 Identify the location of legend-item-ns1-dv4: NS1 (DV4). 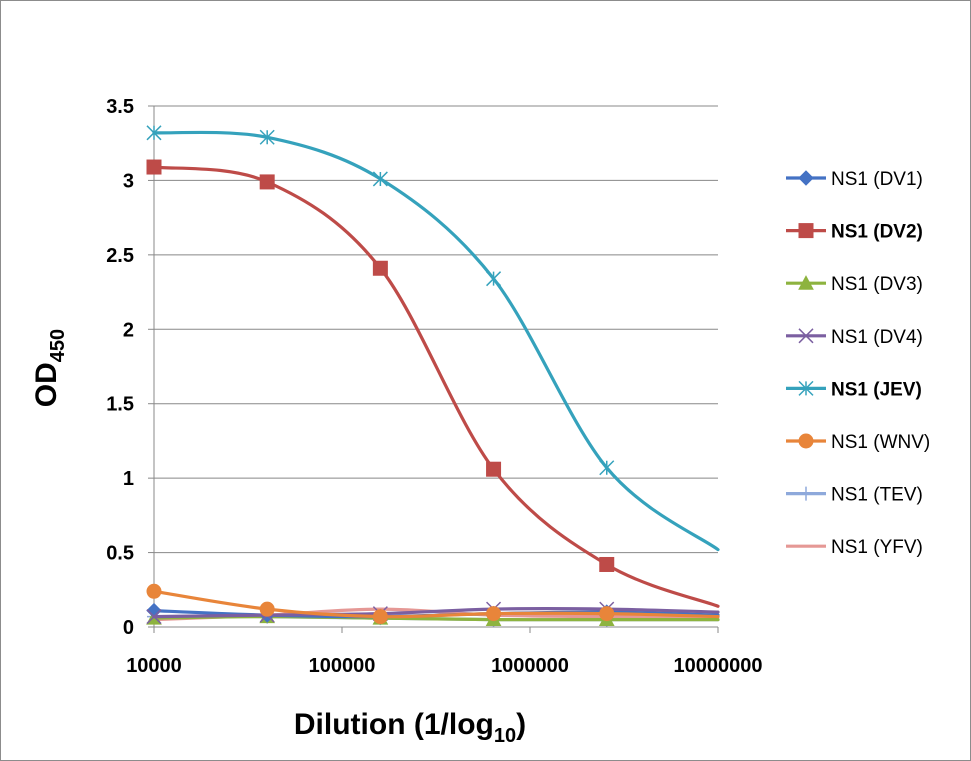
(854, 337).